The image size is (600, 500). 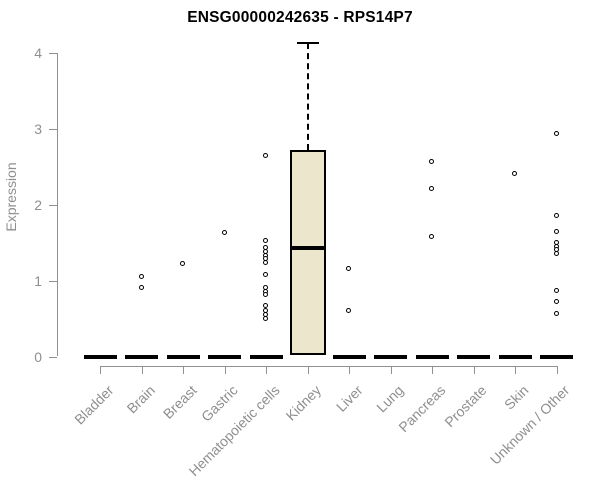 What do you see at coordinates (329, 366) in the screenshot?
I see `x-axis-line` at bounding box center [329, 366].